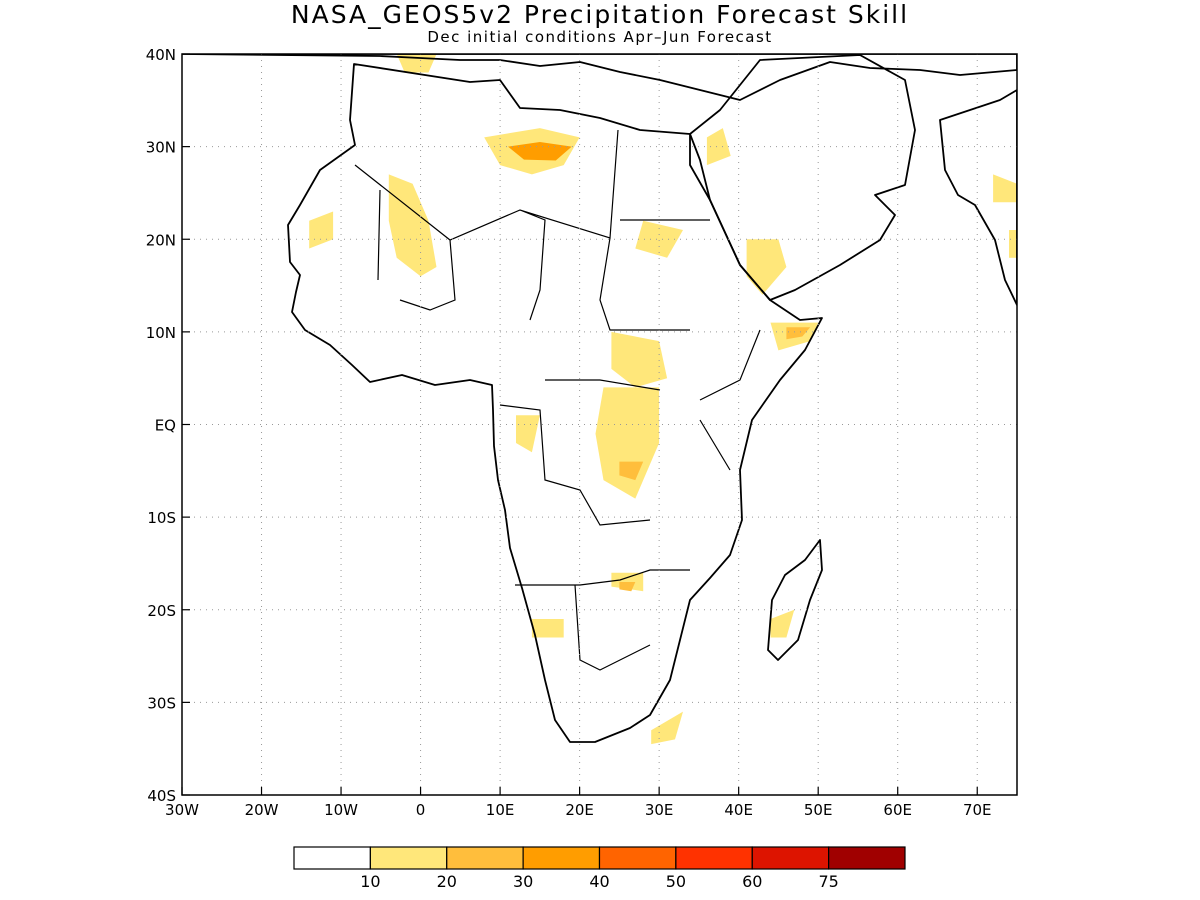 Image resolution: width=1200 pixels, height=900 pixels. I want to click on x-tick-label: 70E, so click(977, 810).